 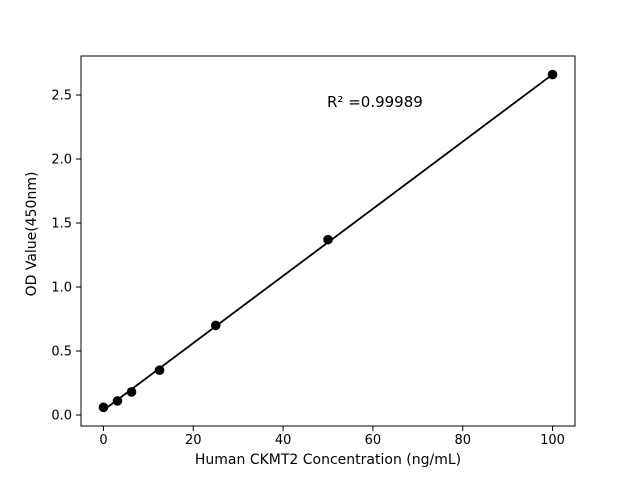 I want to click on y-axis-label: OD Value(450nm), so click(x=32, y=234).